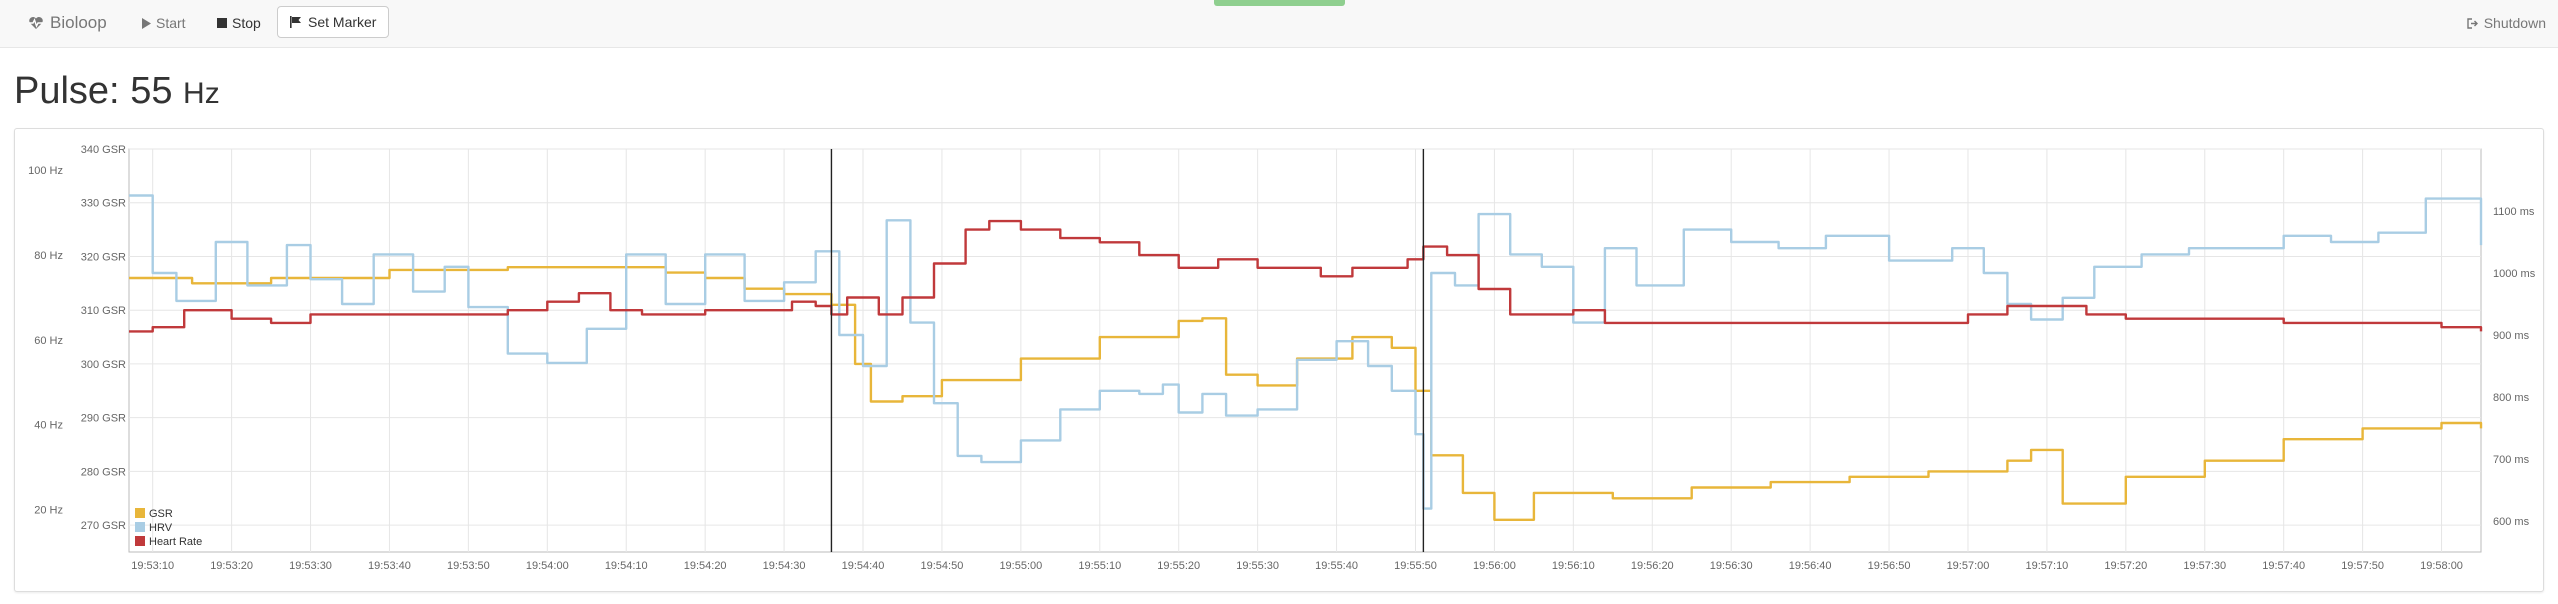  What do you see at coordinates (2514, 23) in the screenshot?
I see `shutdown-label: Shutdown` at bounding box center [2514, 23].